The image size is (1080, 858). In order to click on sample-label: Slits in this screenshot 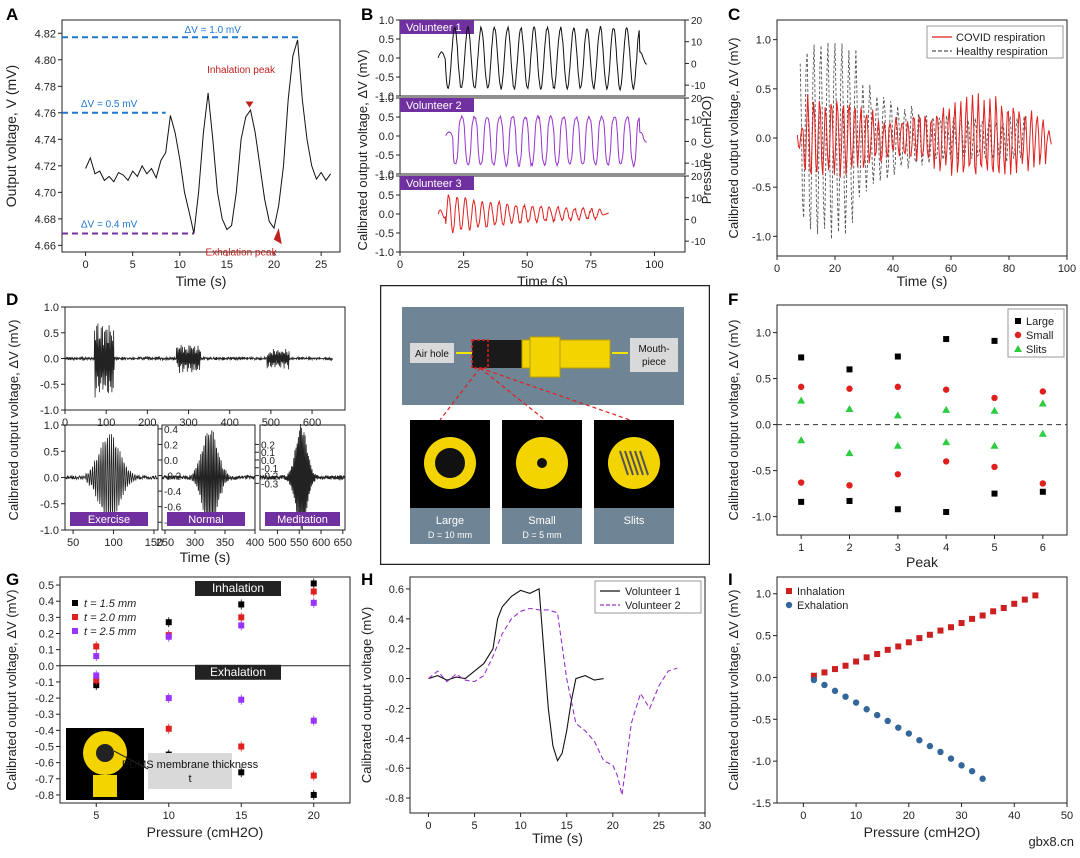, I will do `click(634, 521)`.